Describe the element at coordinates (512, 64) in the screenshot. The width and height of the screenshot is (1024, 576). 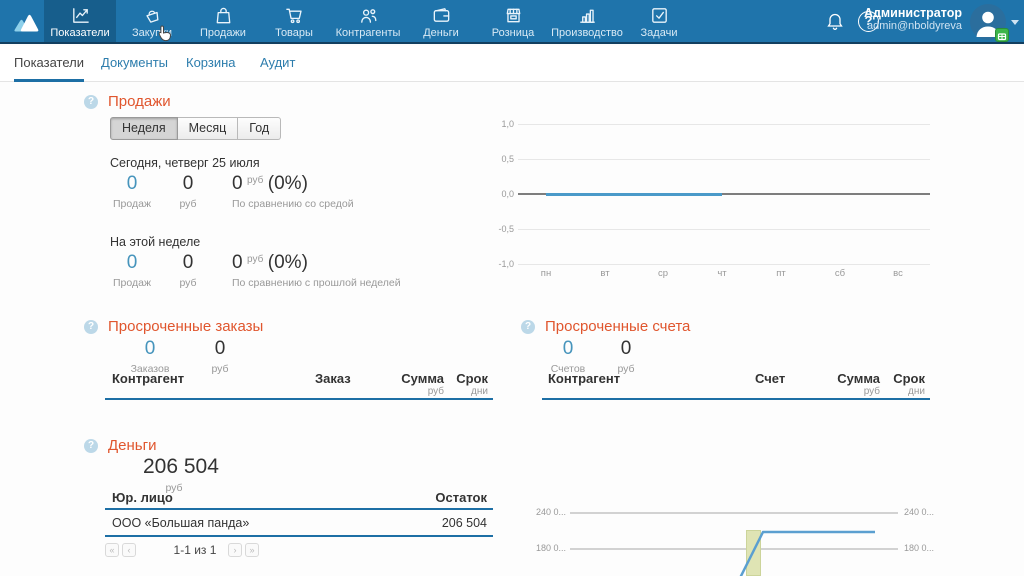
I see `section-tabs: Показатели Документы Корзина Аудит` at that location.